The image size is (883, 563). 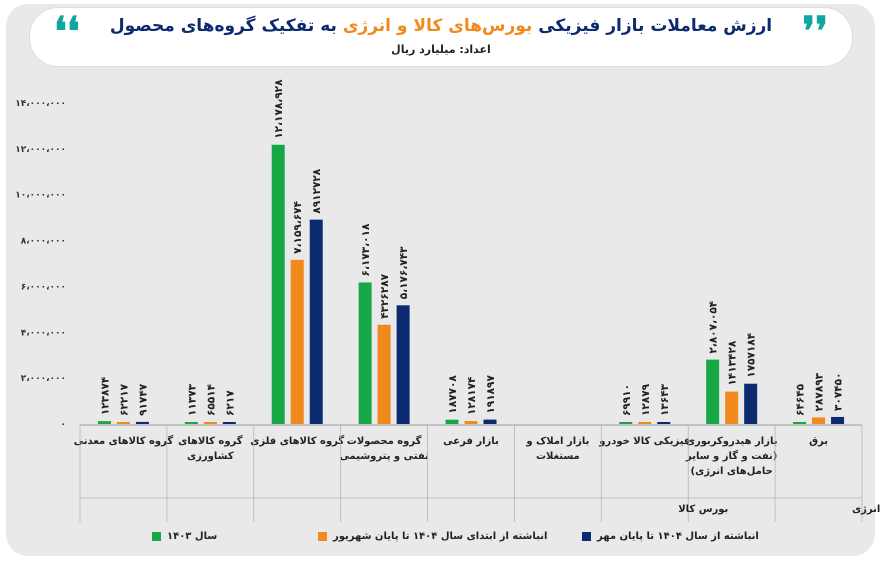 I want to click on data-label: ۱۲،۱۷۸،۹۲۸, so click(x=279, y=109).